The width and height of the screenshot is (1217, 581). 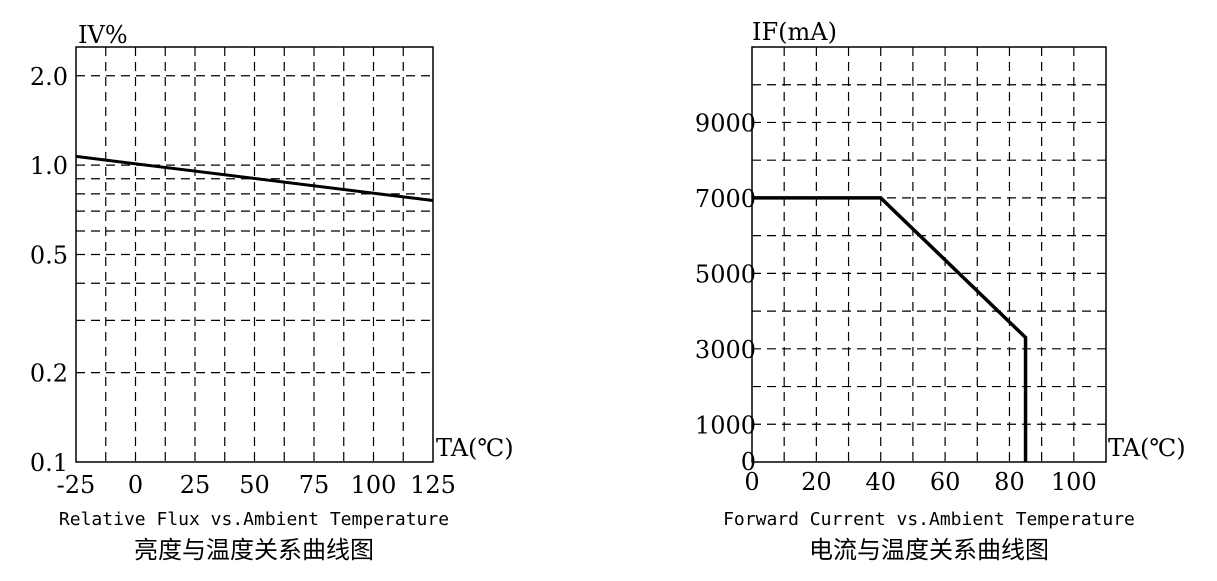 I want to click on y-tick-labels: 2.0 1.0 0.5 0.2 0.1, so click(x=49, y=270).